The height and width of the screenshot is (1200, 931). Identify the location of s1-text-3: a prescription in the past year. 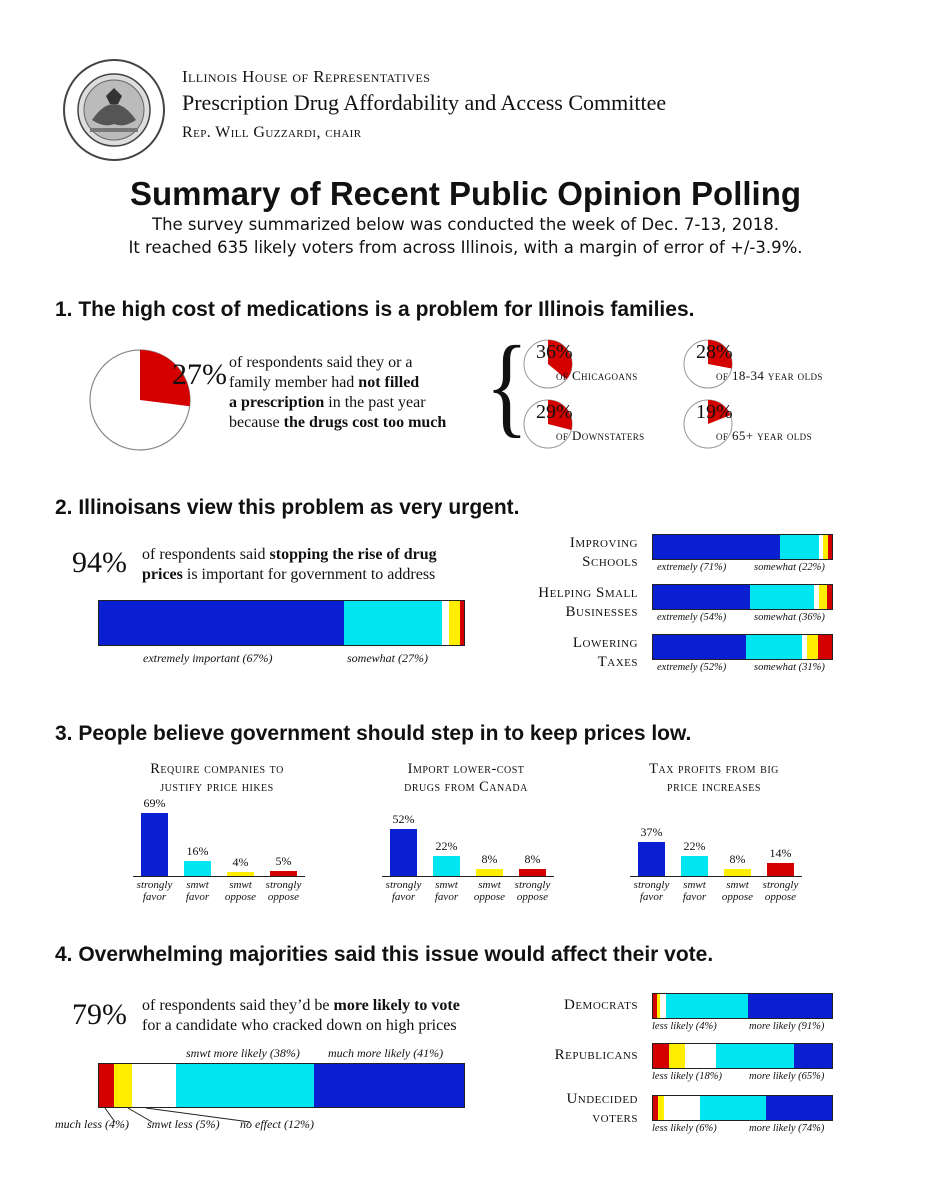
(359, 403).